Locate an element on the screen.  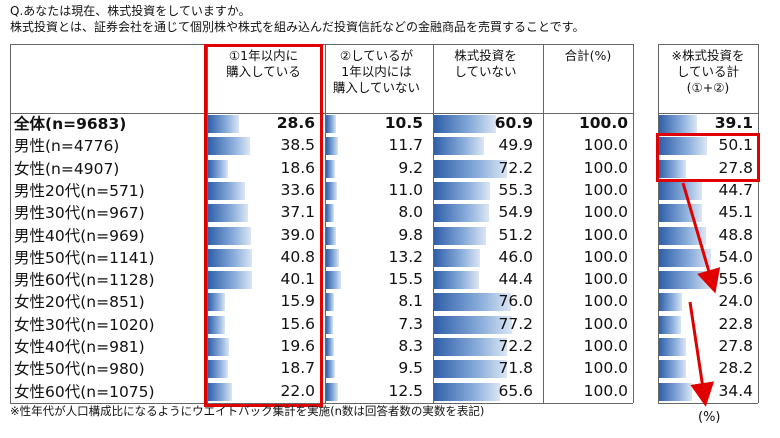
data-cell: 22.8 is located at coordinates (708, 324).